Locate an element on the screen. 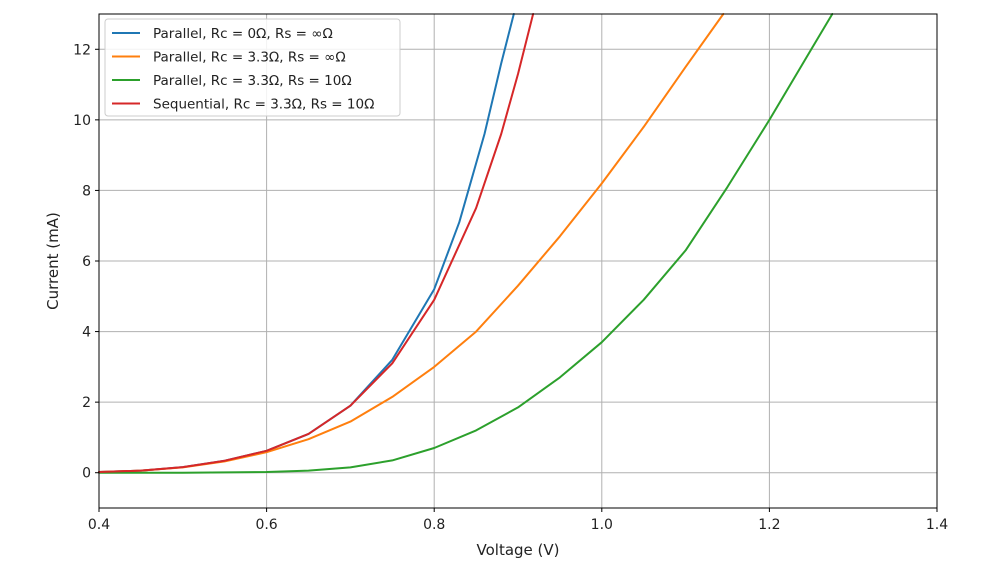  x-tick-label: 0.6 is located at coordinates (266, 525).